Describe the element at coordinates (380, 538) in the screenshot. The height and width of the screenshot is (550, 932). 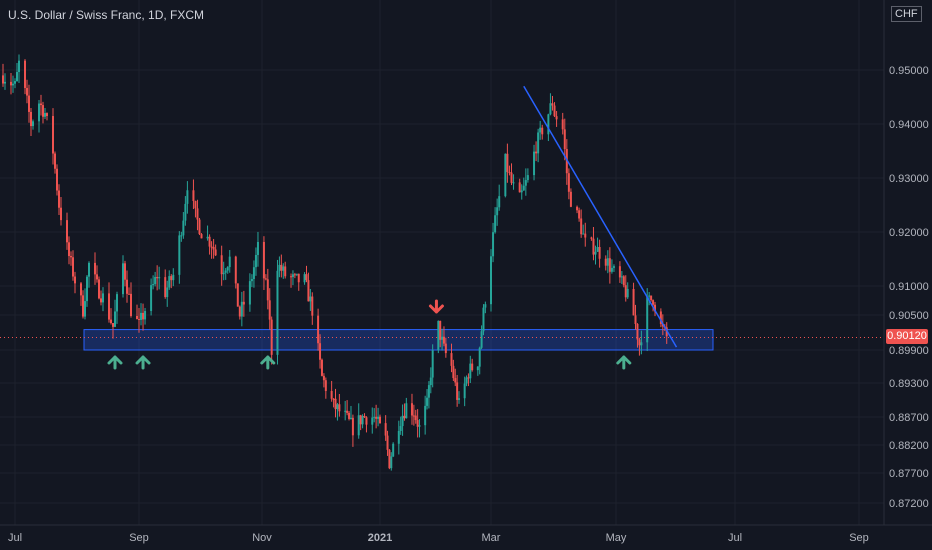
I see `time-tick-label: 2021` at that location.